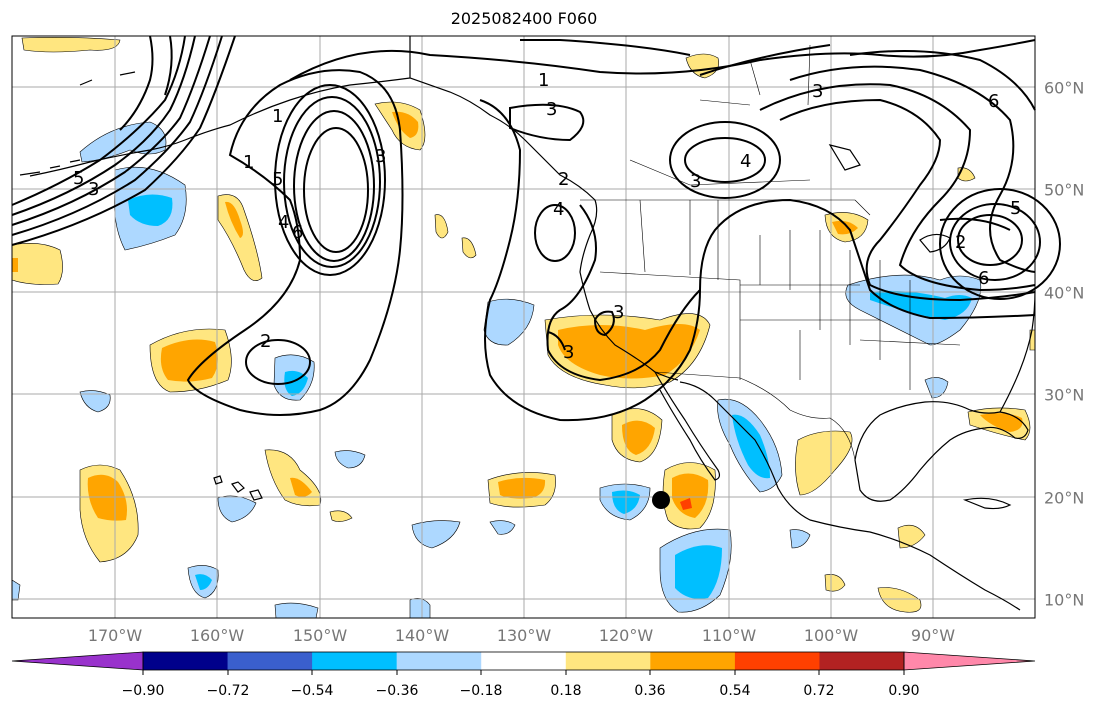 The width and height of the screenshot is (1105, 712). Describe the element at coordinates (626, 635) in the screenshot. I see `lon-label: 120°W` at that location.